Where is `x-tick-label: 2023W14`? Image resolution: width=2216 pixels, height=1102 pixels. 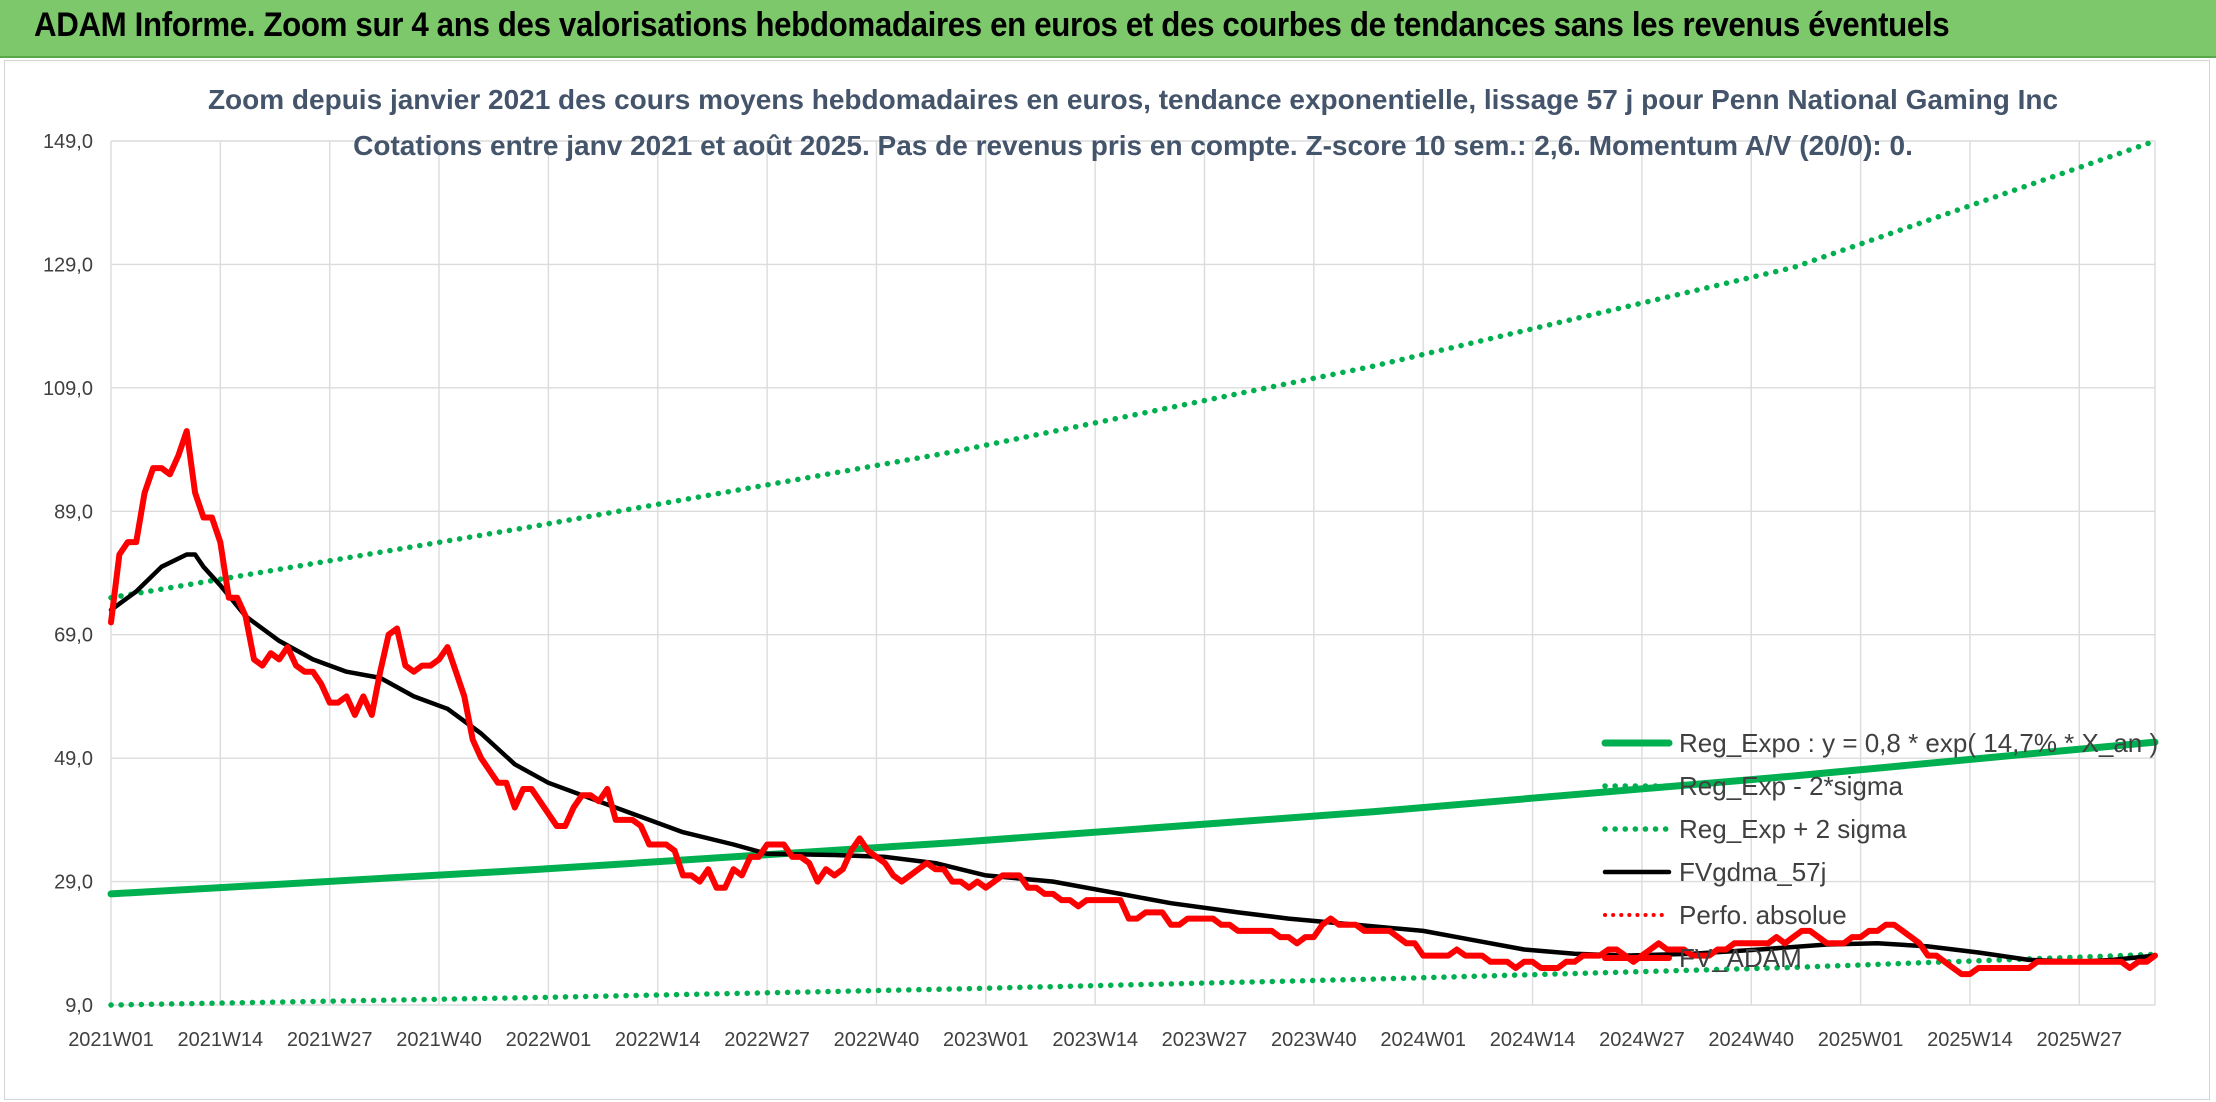
x-tick-label: 2023W14 is located at coordinates (1095, 1040).